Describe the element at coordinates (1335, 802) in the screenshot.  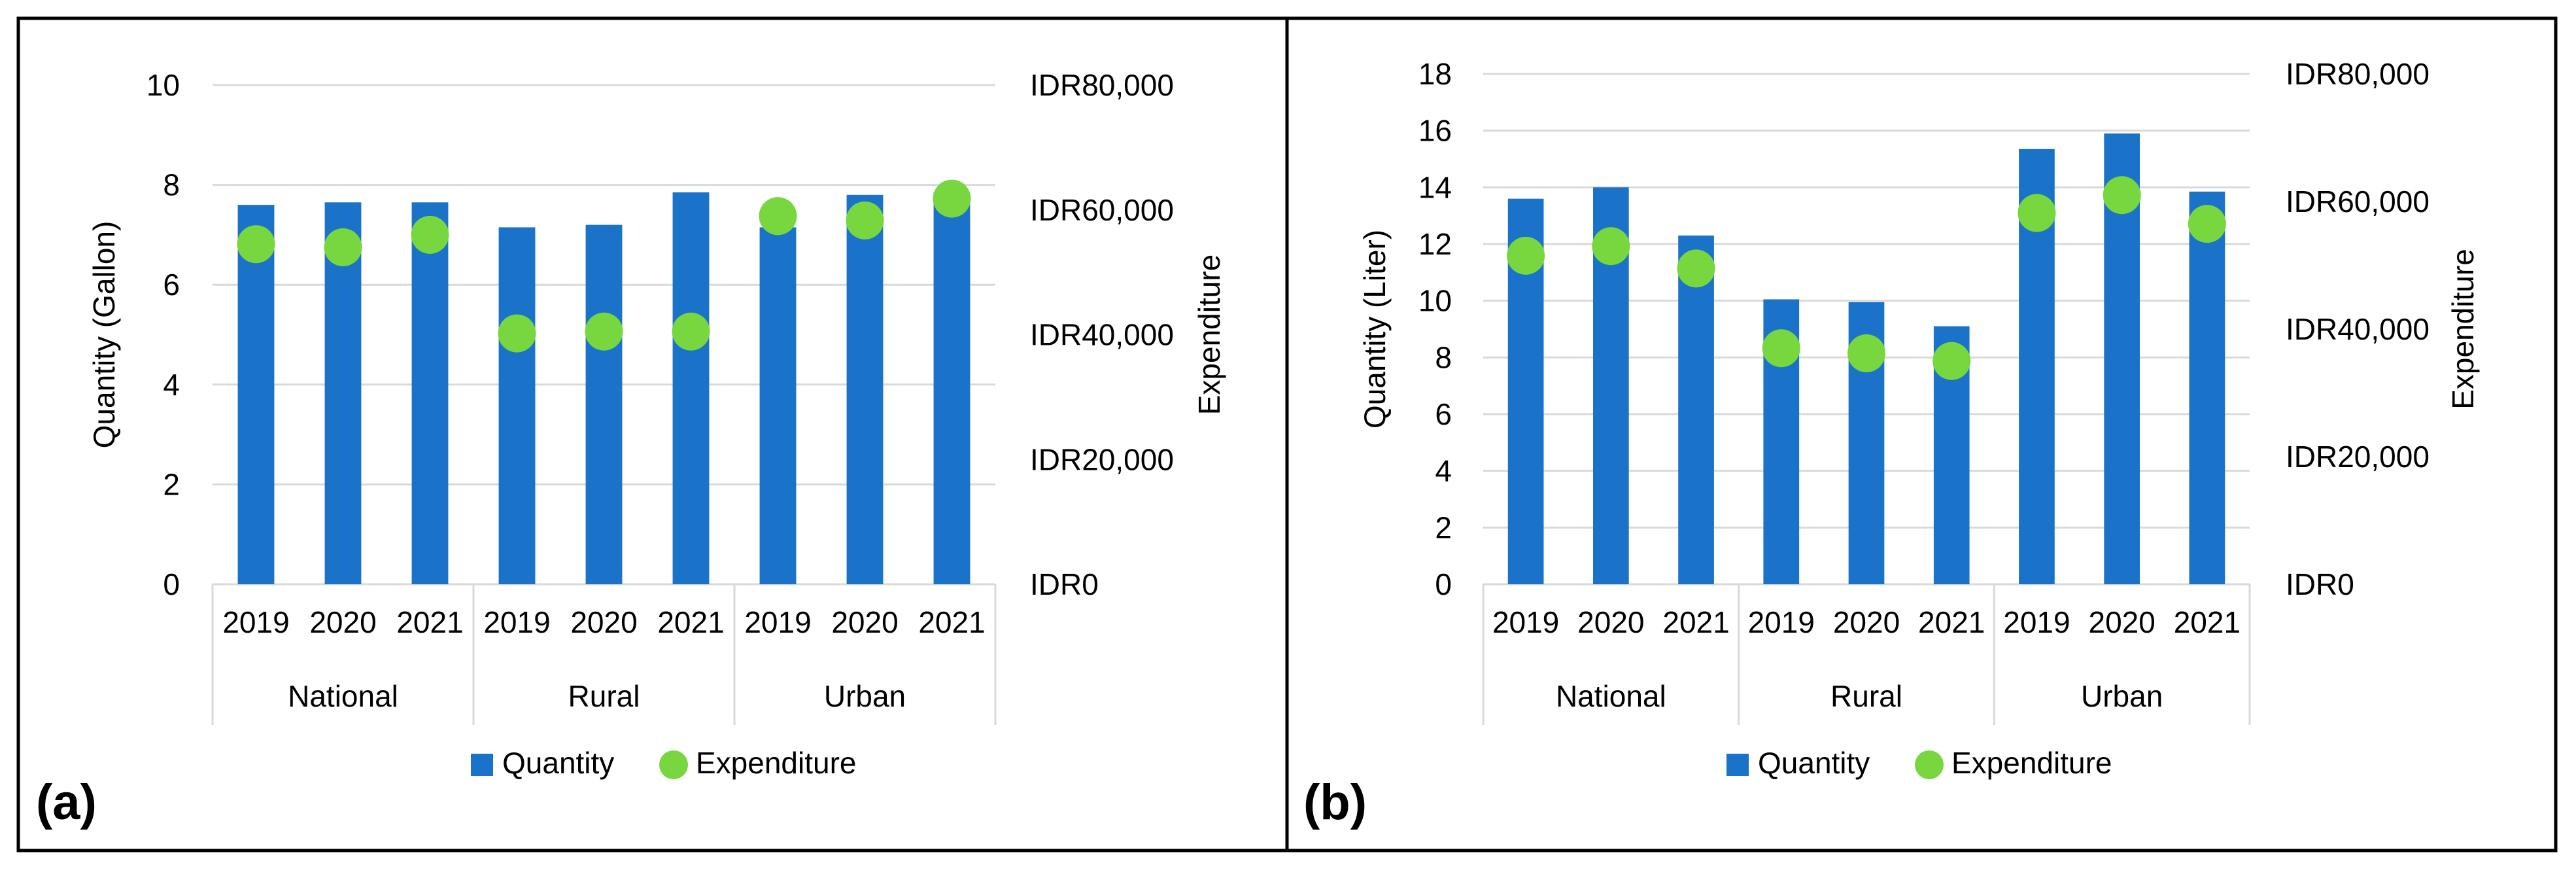
I see `panel-label: (b)` at that location.